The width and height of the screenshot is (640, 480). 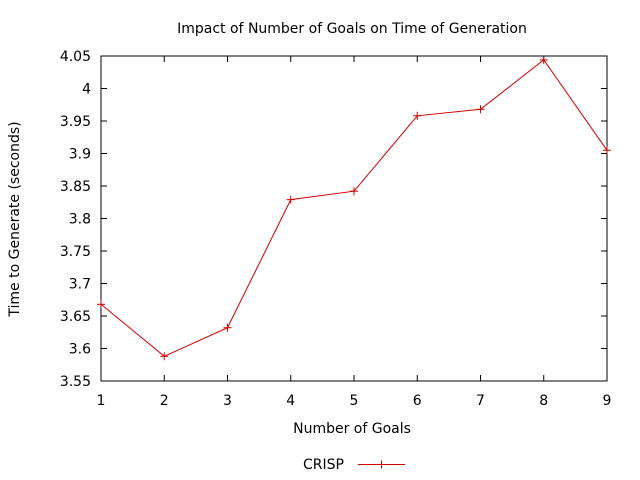 What do you see at coordinates (75, 57) in the screenshot?
I see `y-tick-label: 4.05` at bounding box center [75, 57].